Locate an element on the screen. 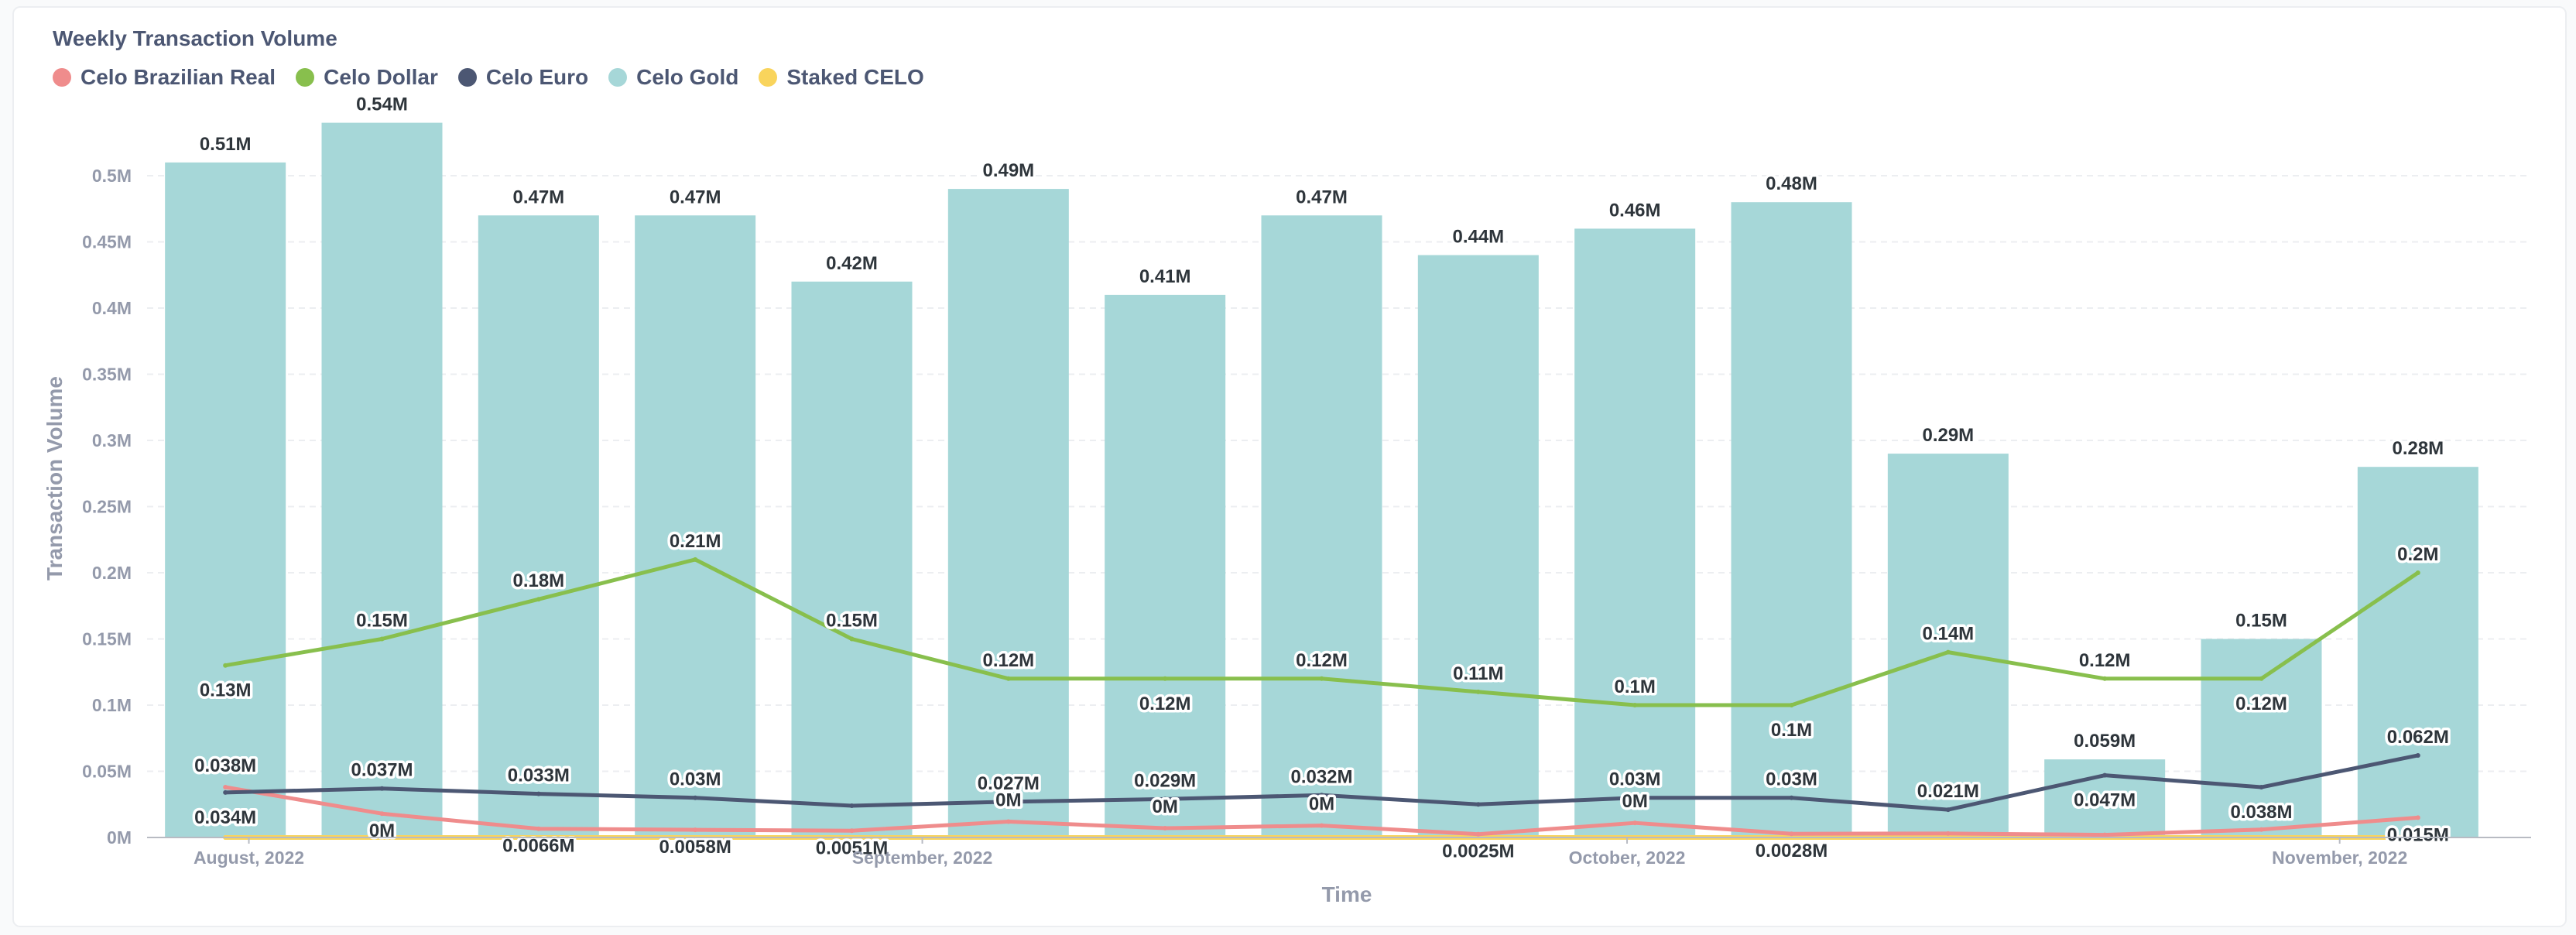  bar-data-label: 0.51M is located at coordinates (226, 144).